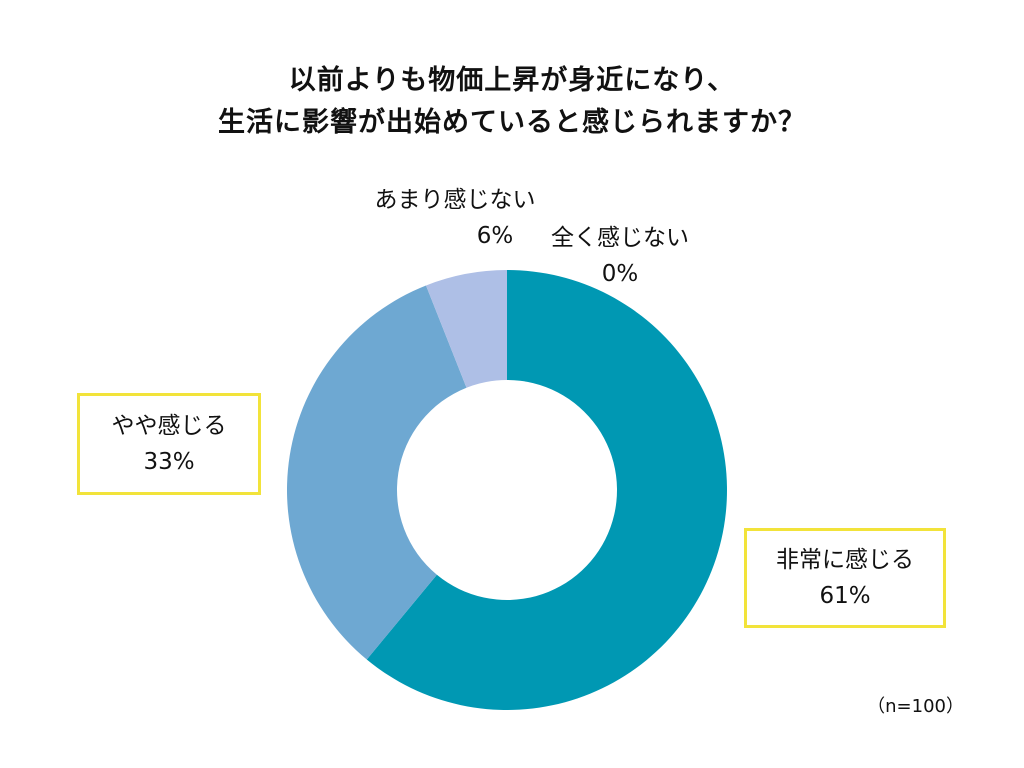 This screenshot has height=768, width=1024. I want to click on slice-label-mattaku-name: 全く感じない, so click(620, 238).